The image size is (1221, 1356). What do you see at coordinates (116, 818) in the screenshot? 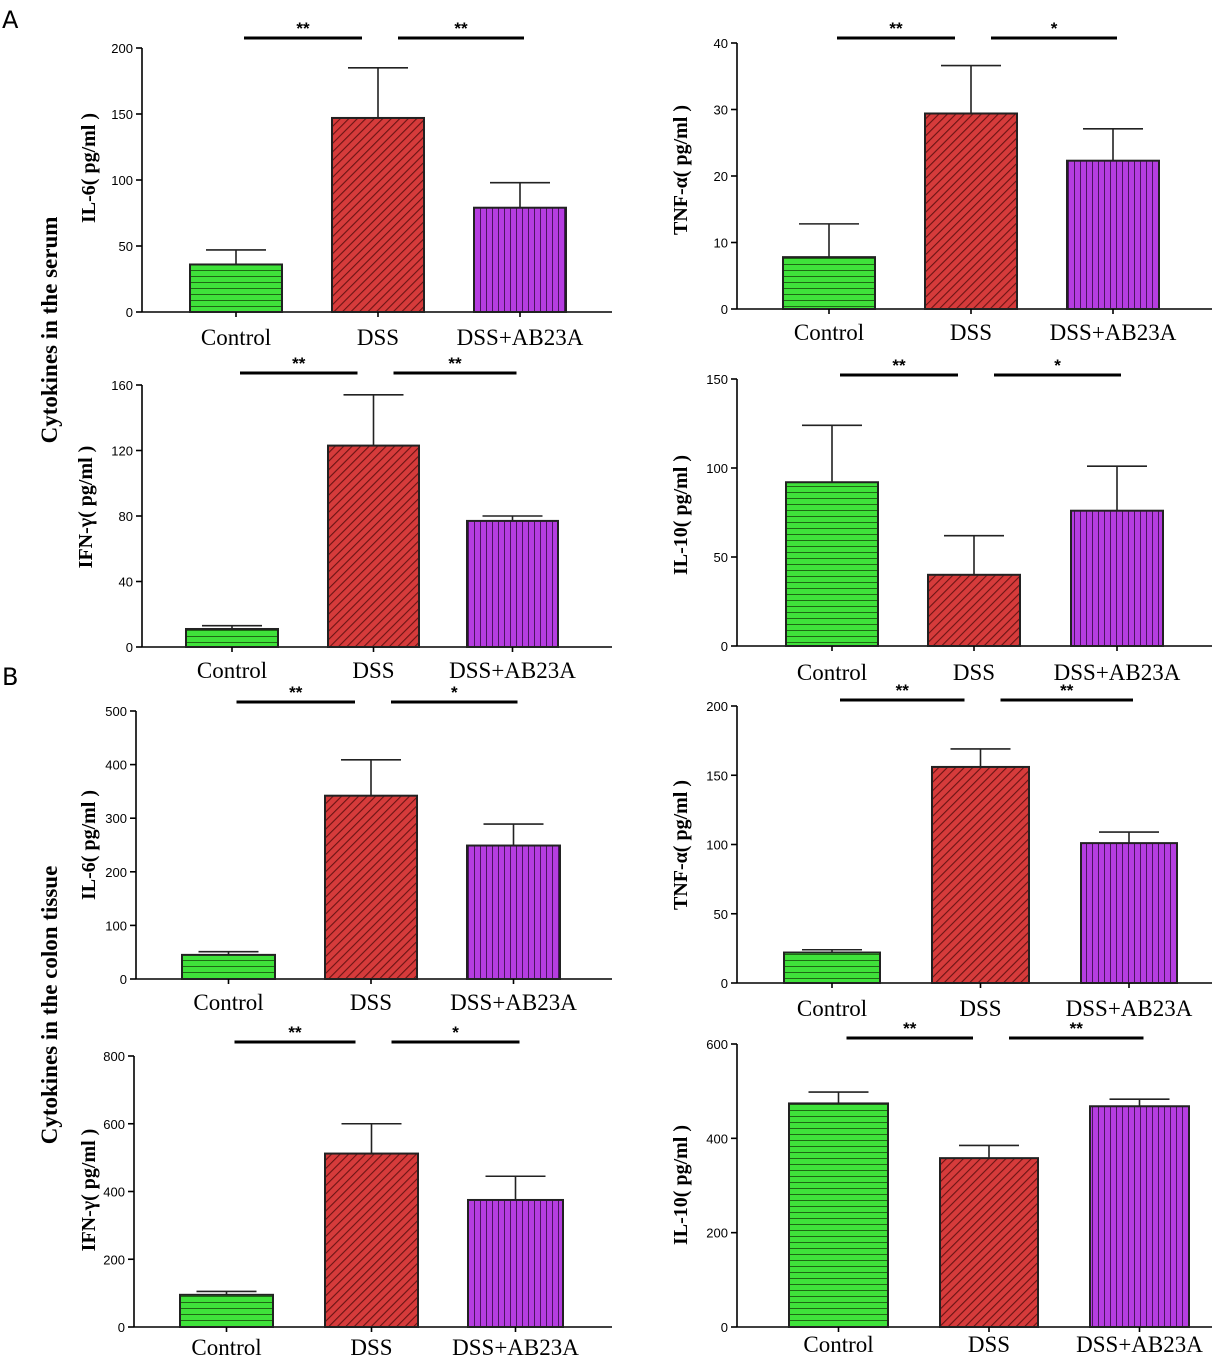
I see `y-tick-label: 300` at bounding box center [116, 818].